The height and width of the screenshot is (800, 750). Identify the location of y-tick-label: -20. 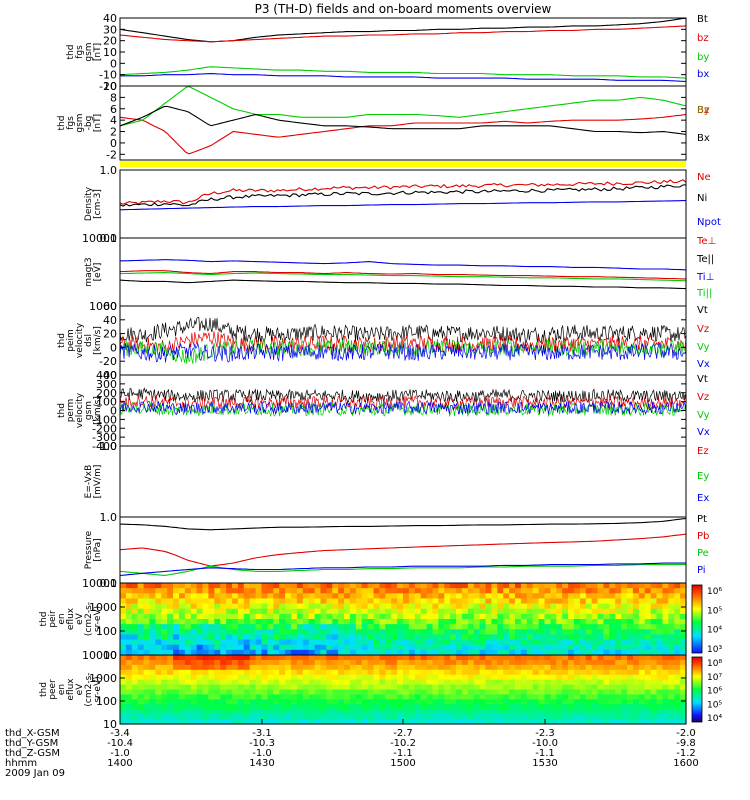
(108, 86).